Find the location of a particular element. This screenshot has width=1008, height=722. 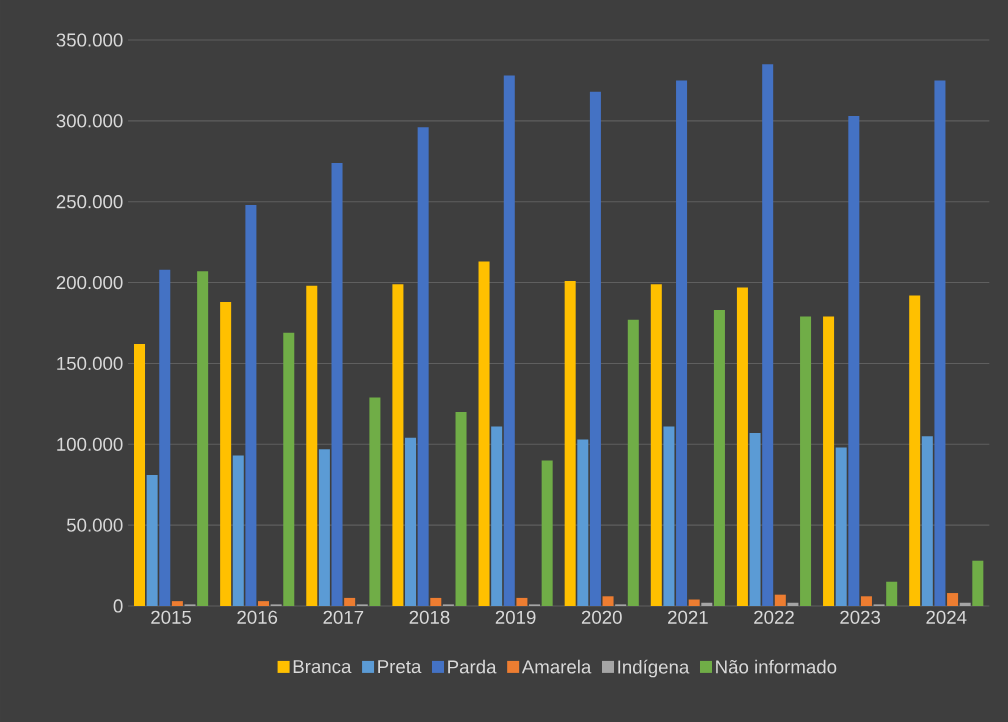

x-tick-label: 2022 is located at coordinates (774, 617).